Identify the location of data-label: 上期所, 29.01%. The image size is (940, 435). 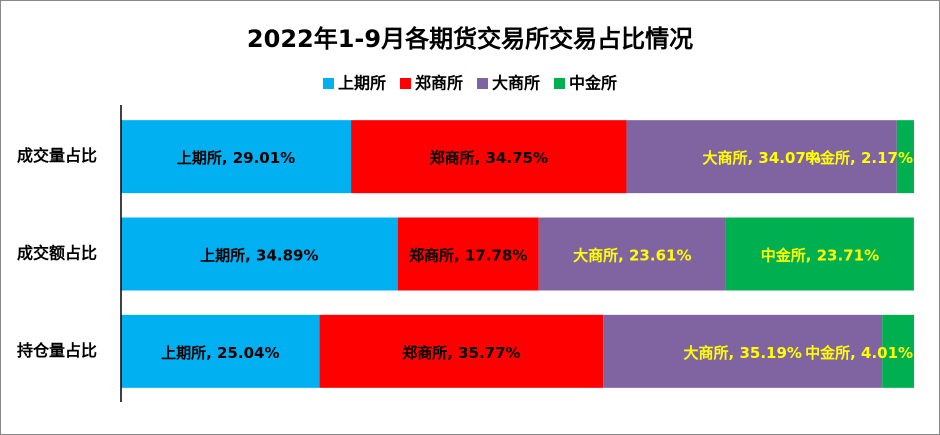
(236, 158).